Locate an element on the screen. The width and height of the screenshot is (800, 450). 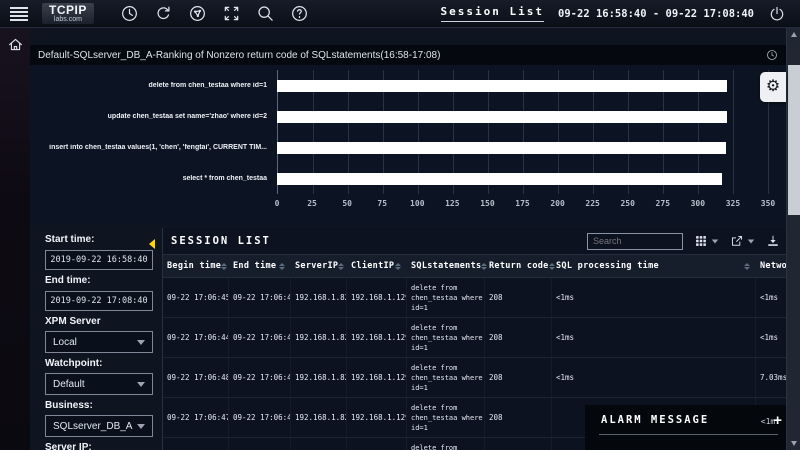
session-list-header: SESSION LIST is located at coordinates (474, 241).